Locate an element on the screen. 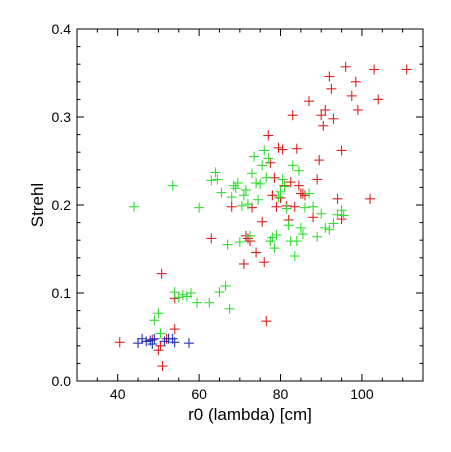  x-tick-label: 80 is located at coordinates (281, 394).